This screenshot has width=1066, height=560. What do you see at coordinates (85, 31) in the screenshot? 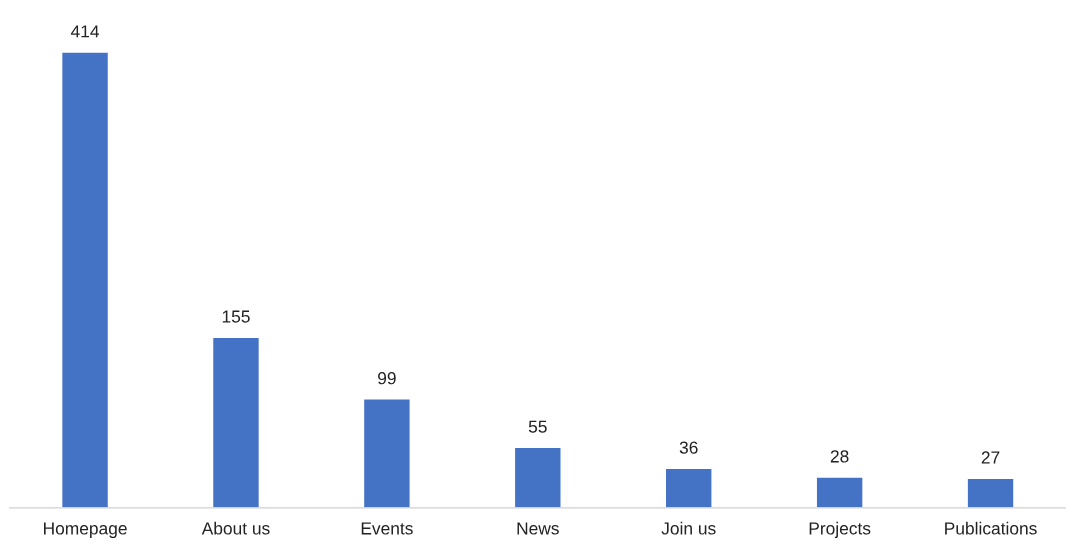
I see `data-label: 414` at bounding box center [85, 31].